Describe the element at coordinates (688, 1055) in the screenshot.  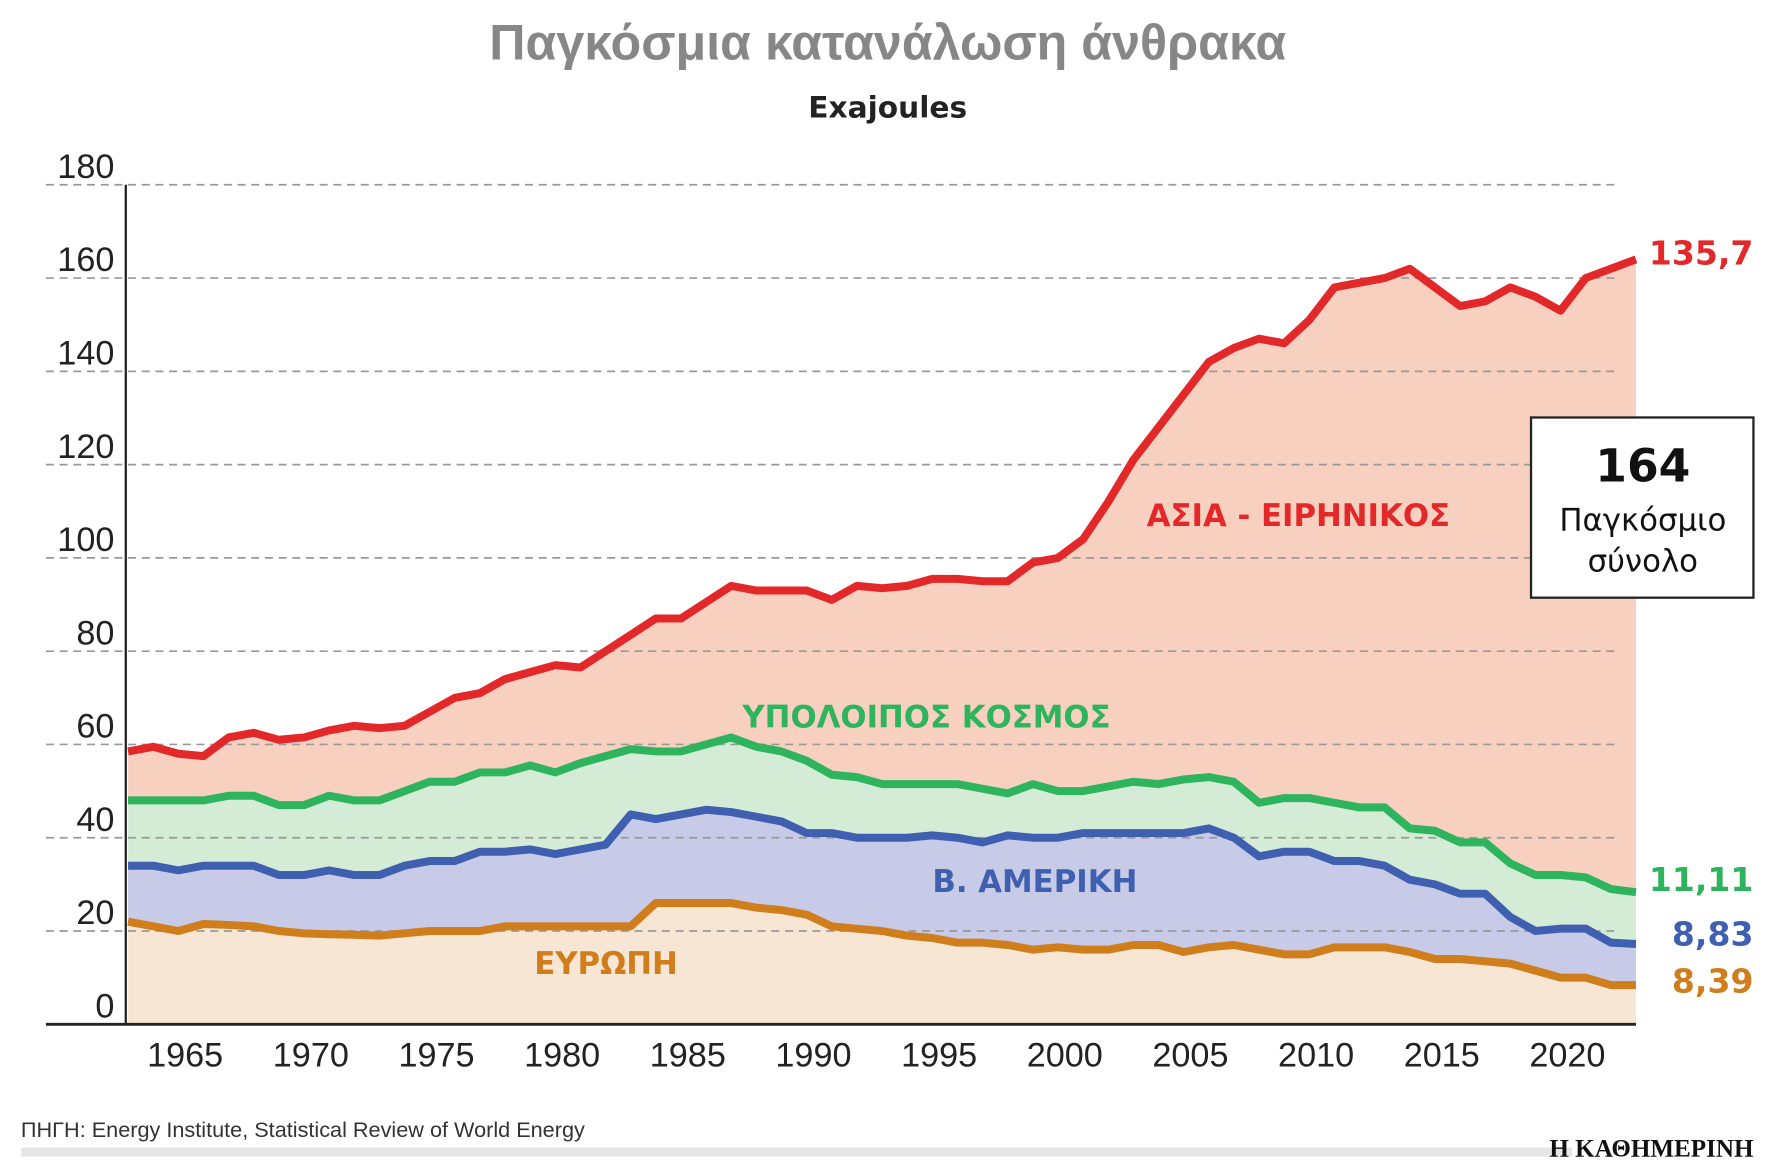
I see `x-tick-label: 1985` at that location.